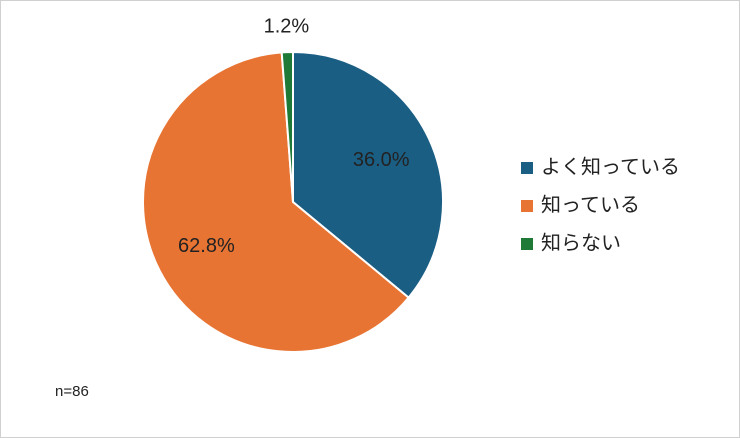 This screenshot has width=740, height=438. What do you see at coordinates (287, 26) in the screenshot?
I see `data-label: 1.2%` at bounding box center [287, 26].